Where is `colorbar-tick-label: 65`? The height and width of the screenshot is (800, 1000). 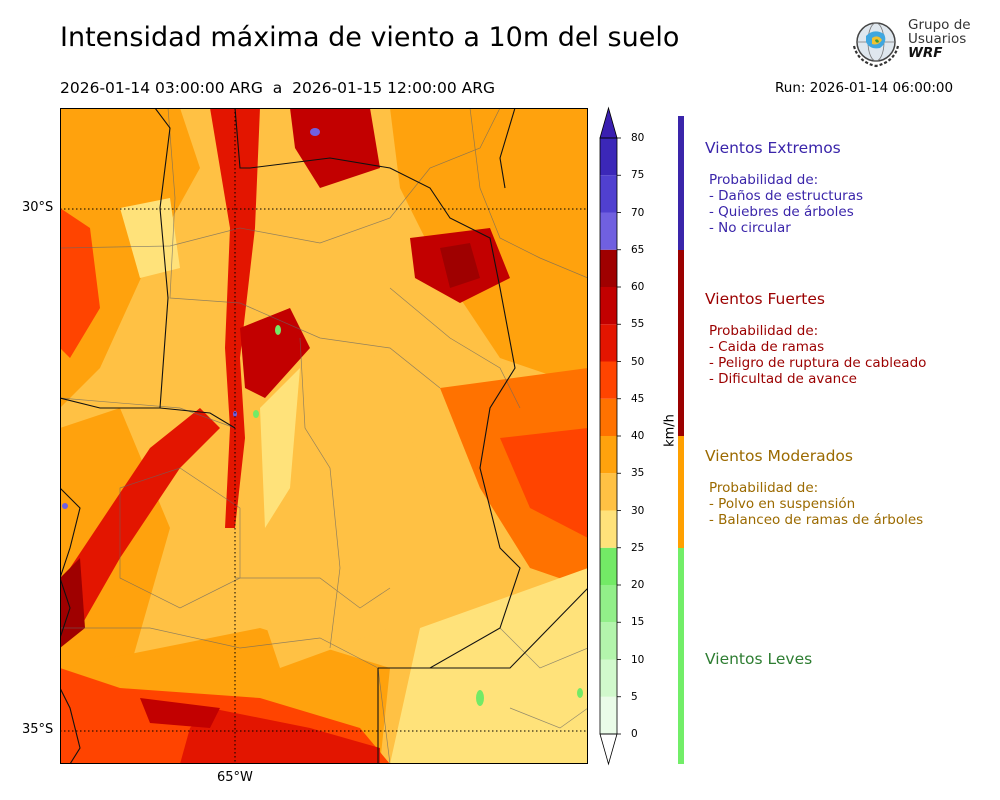
colorbar-tick-label: 65 is located at coordinates (638, 249).